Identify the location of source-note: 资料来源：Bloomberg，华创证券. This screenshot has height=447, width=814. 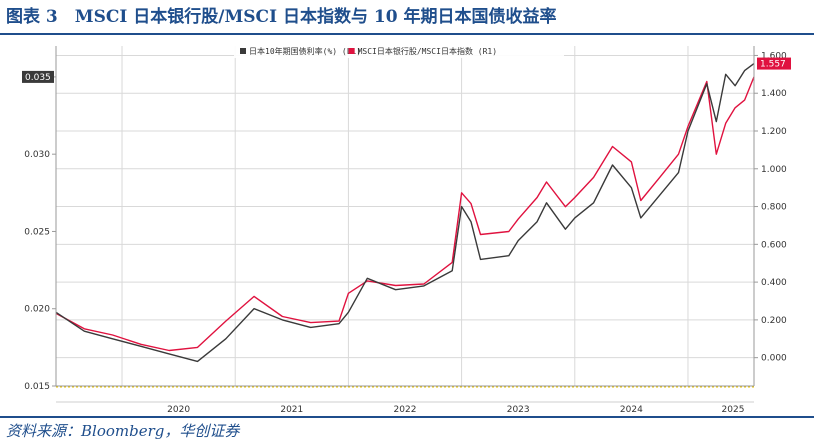
(123, 431).